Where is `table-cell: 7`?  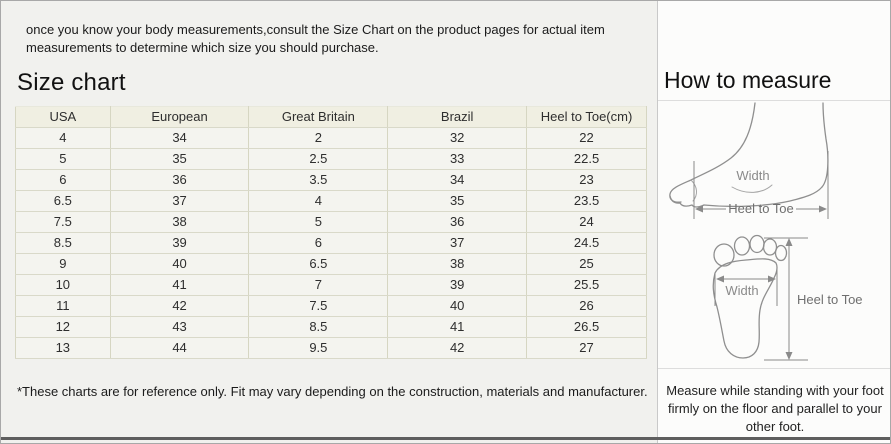
table-cell: 7 is located at coordinates (318, 284).